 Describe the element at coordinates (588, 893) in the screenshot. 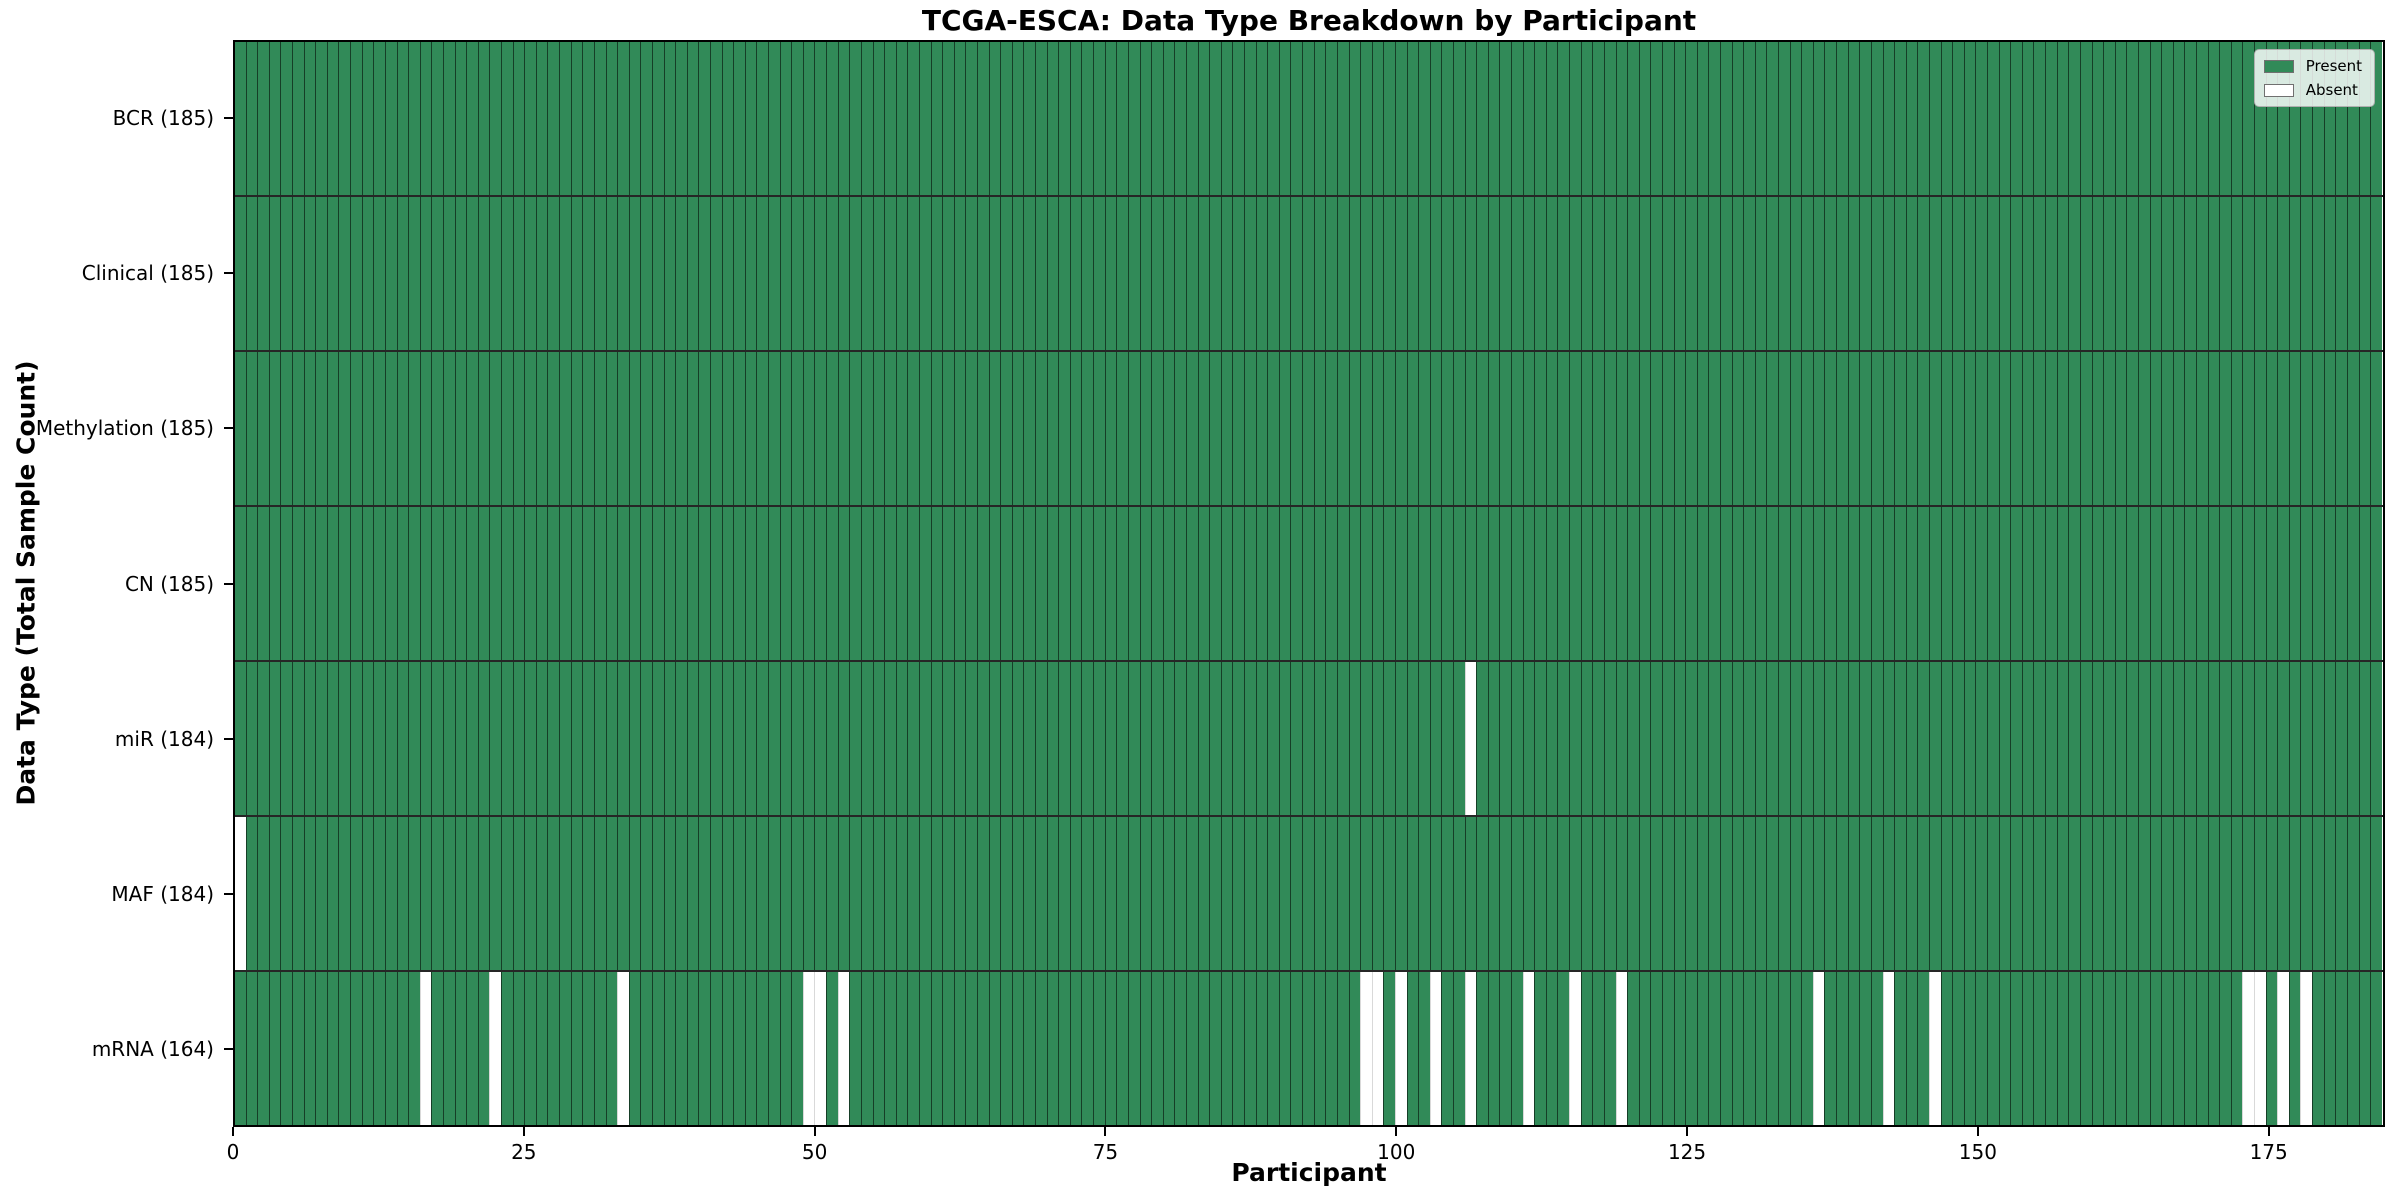

I see `cell-MAF-p31-present` at that location.